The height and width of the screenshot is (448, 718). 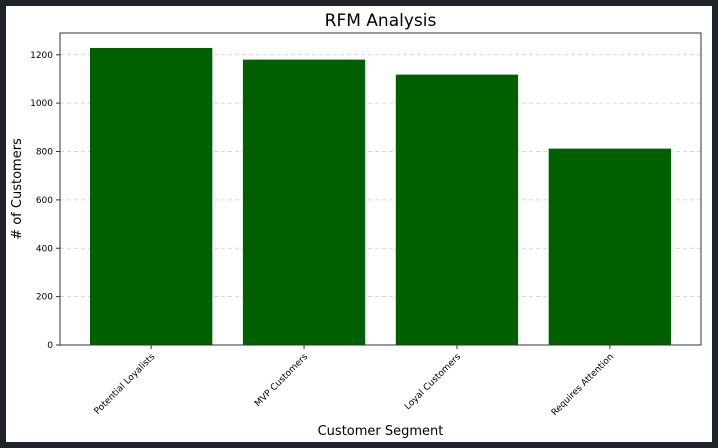 What do you see at coordinates (583, 385) in the screenshot?
I see `x-tick-label: Requires Attention` at bounding box center [583, 385].